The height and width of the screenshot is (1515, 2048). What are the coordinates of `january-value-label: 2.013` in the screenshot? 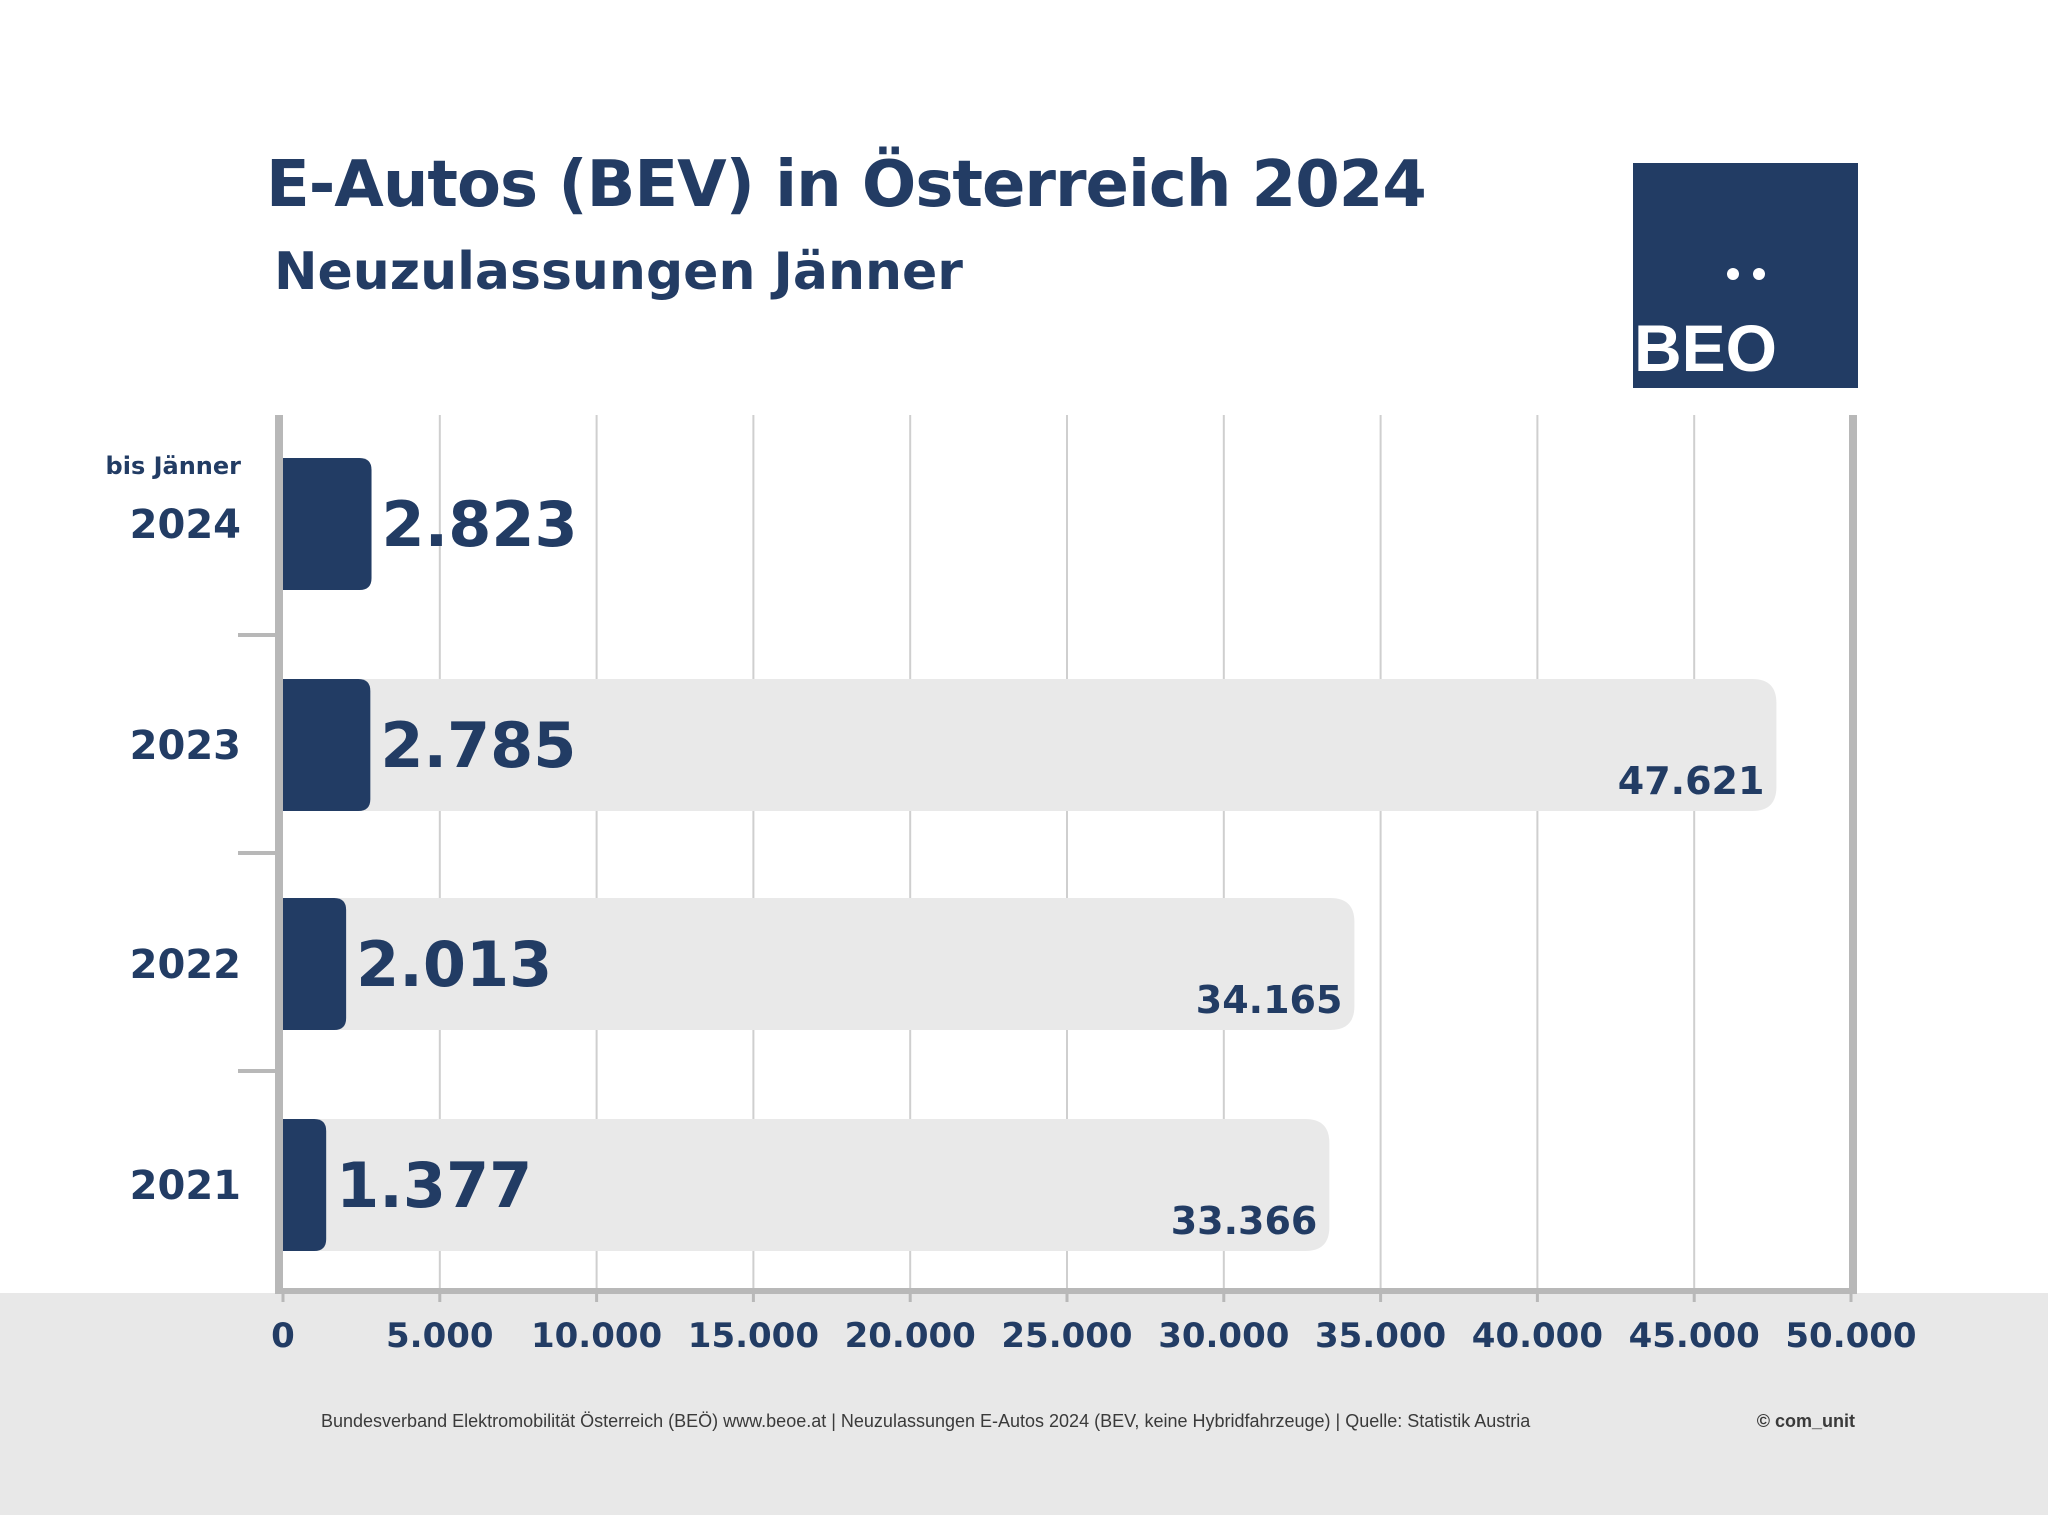 It's located at (454, 964).